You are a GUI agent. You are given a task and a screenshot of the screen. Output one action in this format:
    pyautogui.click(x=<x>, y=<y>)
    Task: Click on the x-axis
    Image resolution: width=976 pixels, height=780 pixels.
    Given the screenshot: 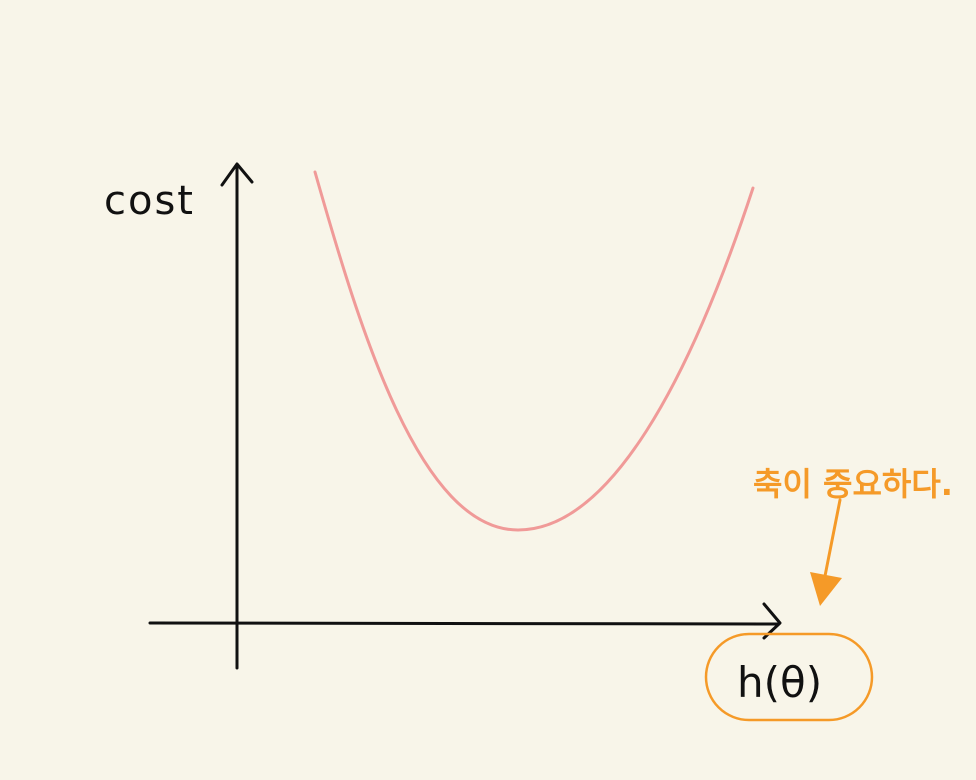 What is the action you would take?
    pyautogui.click(x=464, y=623)
    